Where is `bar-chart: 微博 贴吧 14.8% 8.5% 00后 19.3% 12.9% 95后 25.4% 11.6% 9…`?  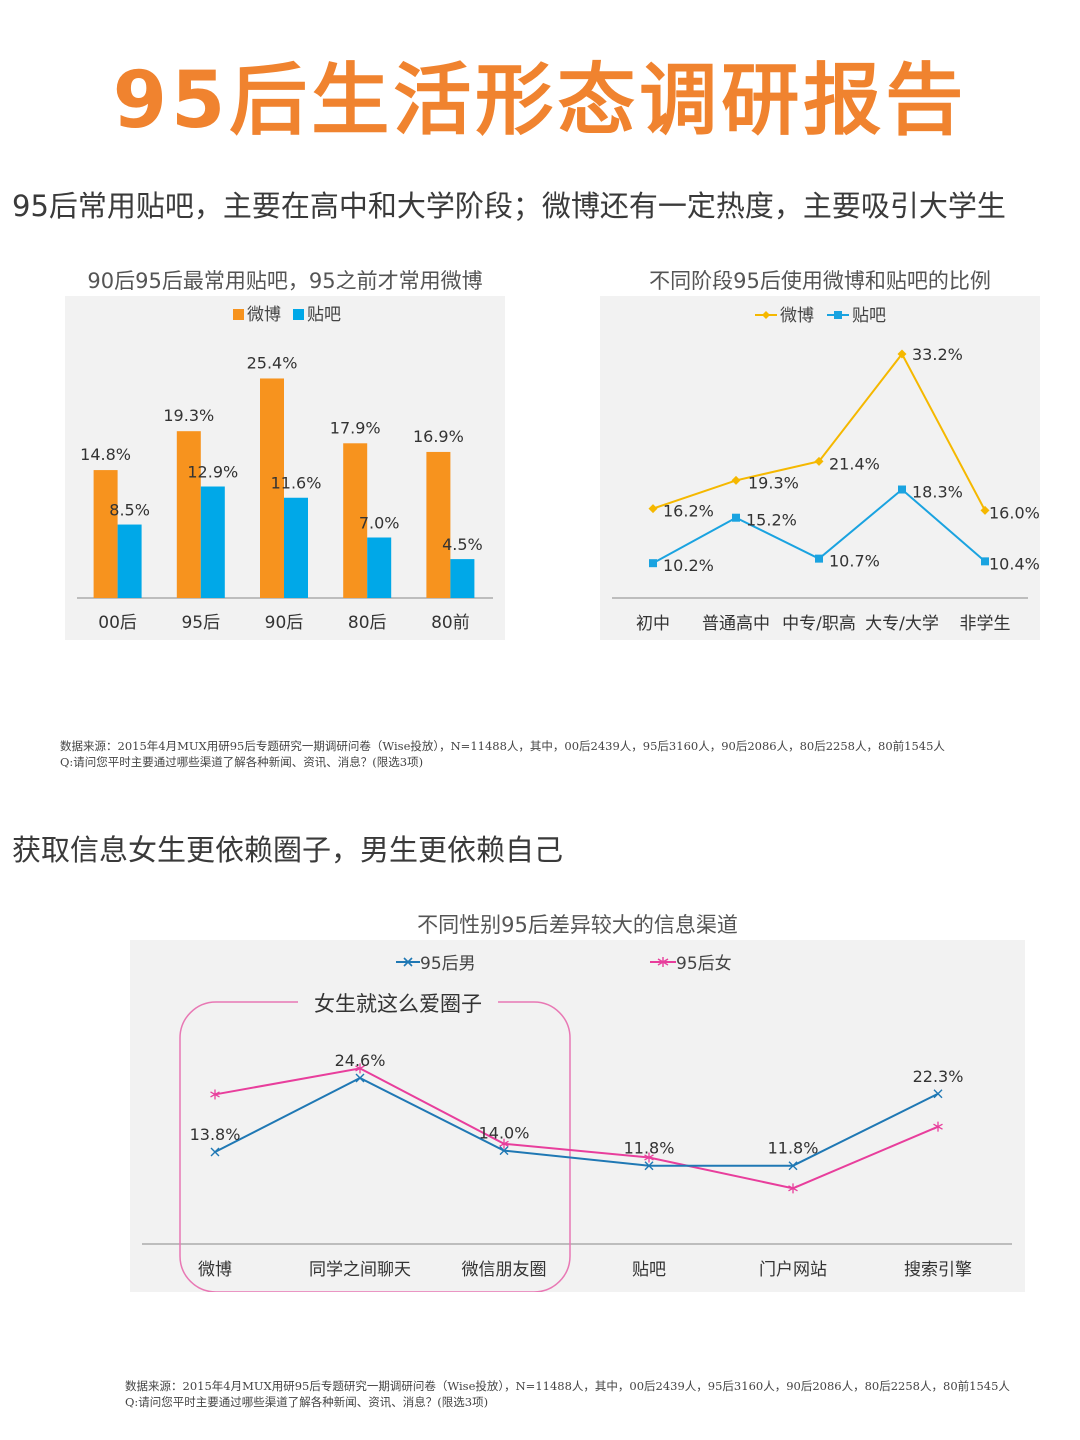
bar-chart: 微博 贴吧 14.8% 8.5% 00后 19.3% 12.9% 95后 25.4% 11.6% 9… is located at coordinates (285, 469).